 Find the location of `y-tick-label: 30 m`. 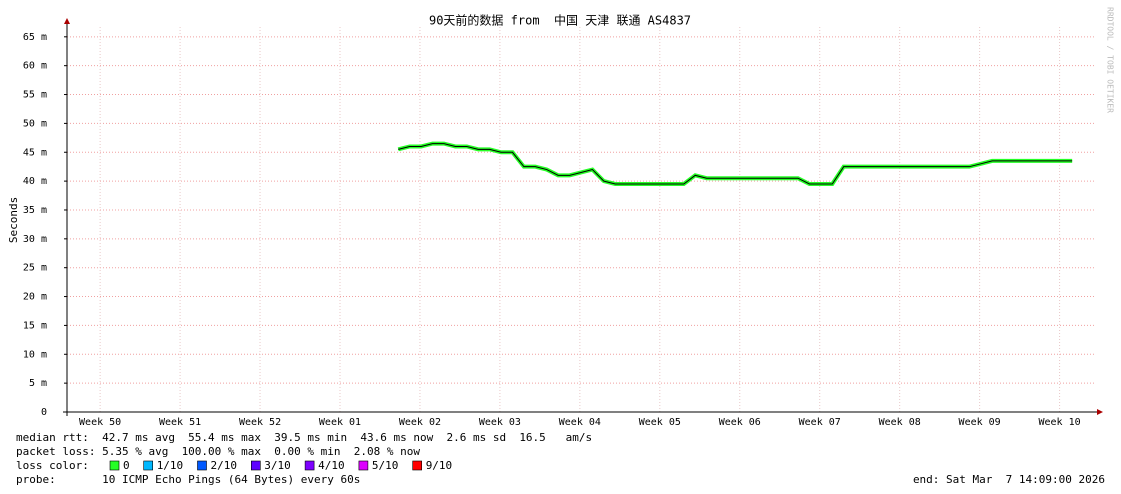

y-tick-label: 30 m is located at coordinates (35, 239).